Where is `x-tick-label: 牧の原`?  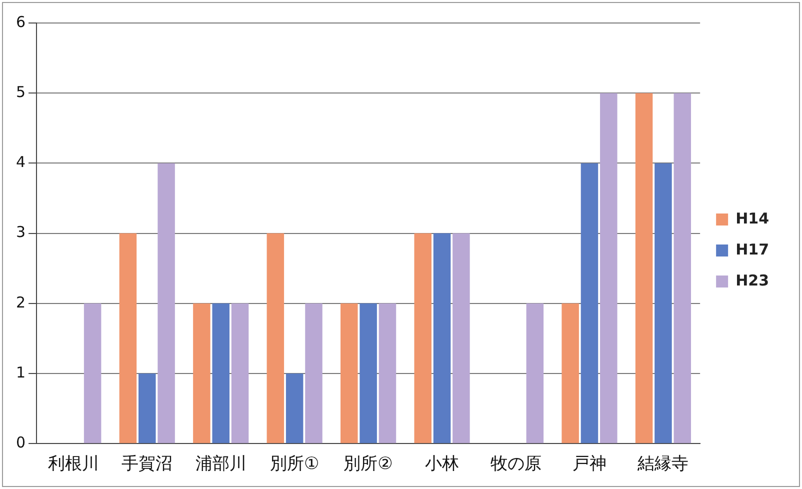
x-tick-label: 牧の原 is located at coordinates (516, 464).